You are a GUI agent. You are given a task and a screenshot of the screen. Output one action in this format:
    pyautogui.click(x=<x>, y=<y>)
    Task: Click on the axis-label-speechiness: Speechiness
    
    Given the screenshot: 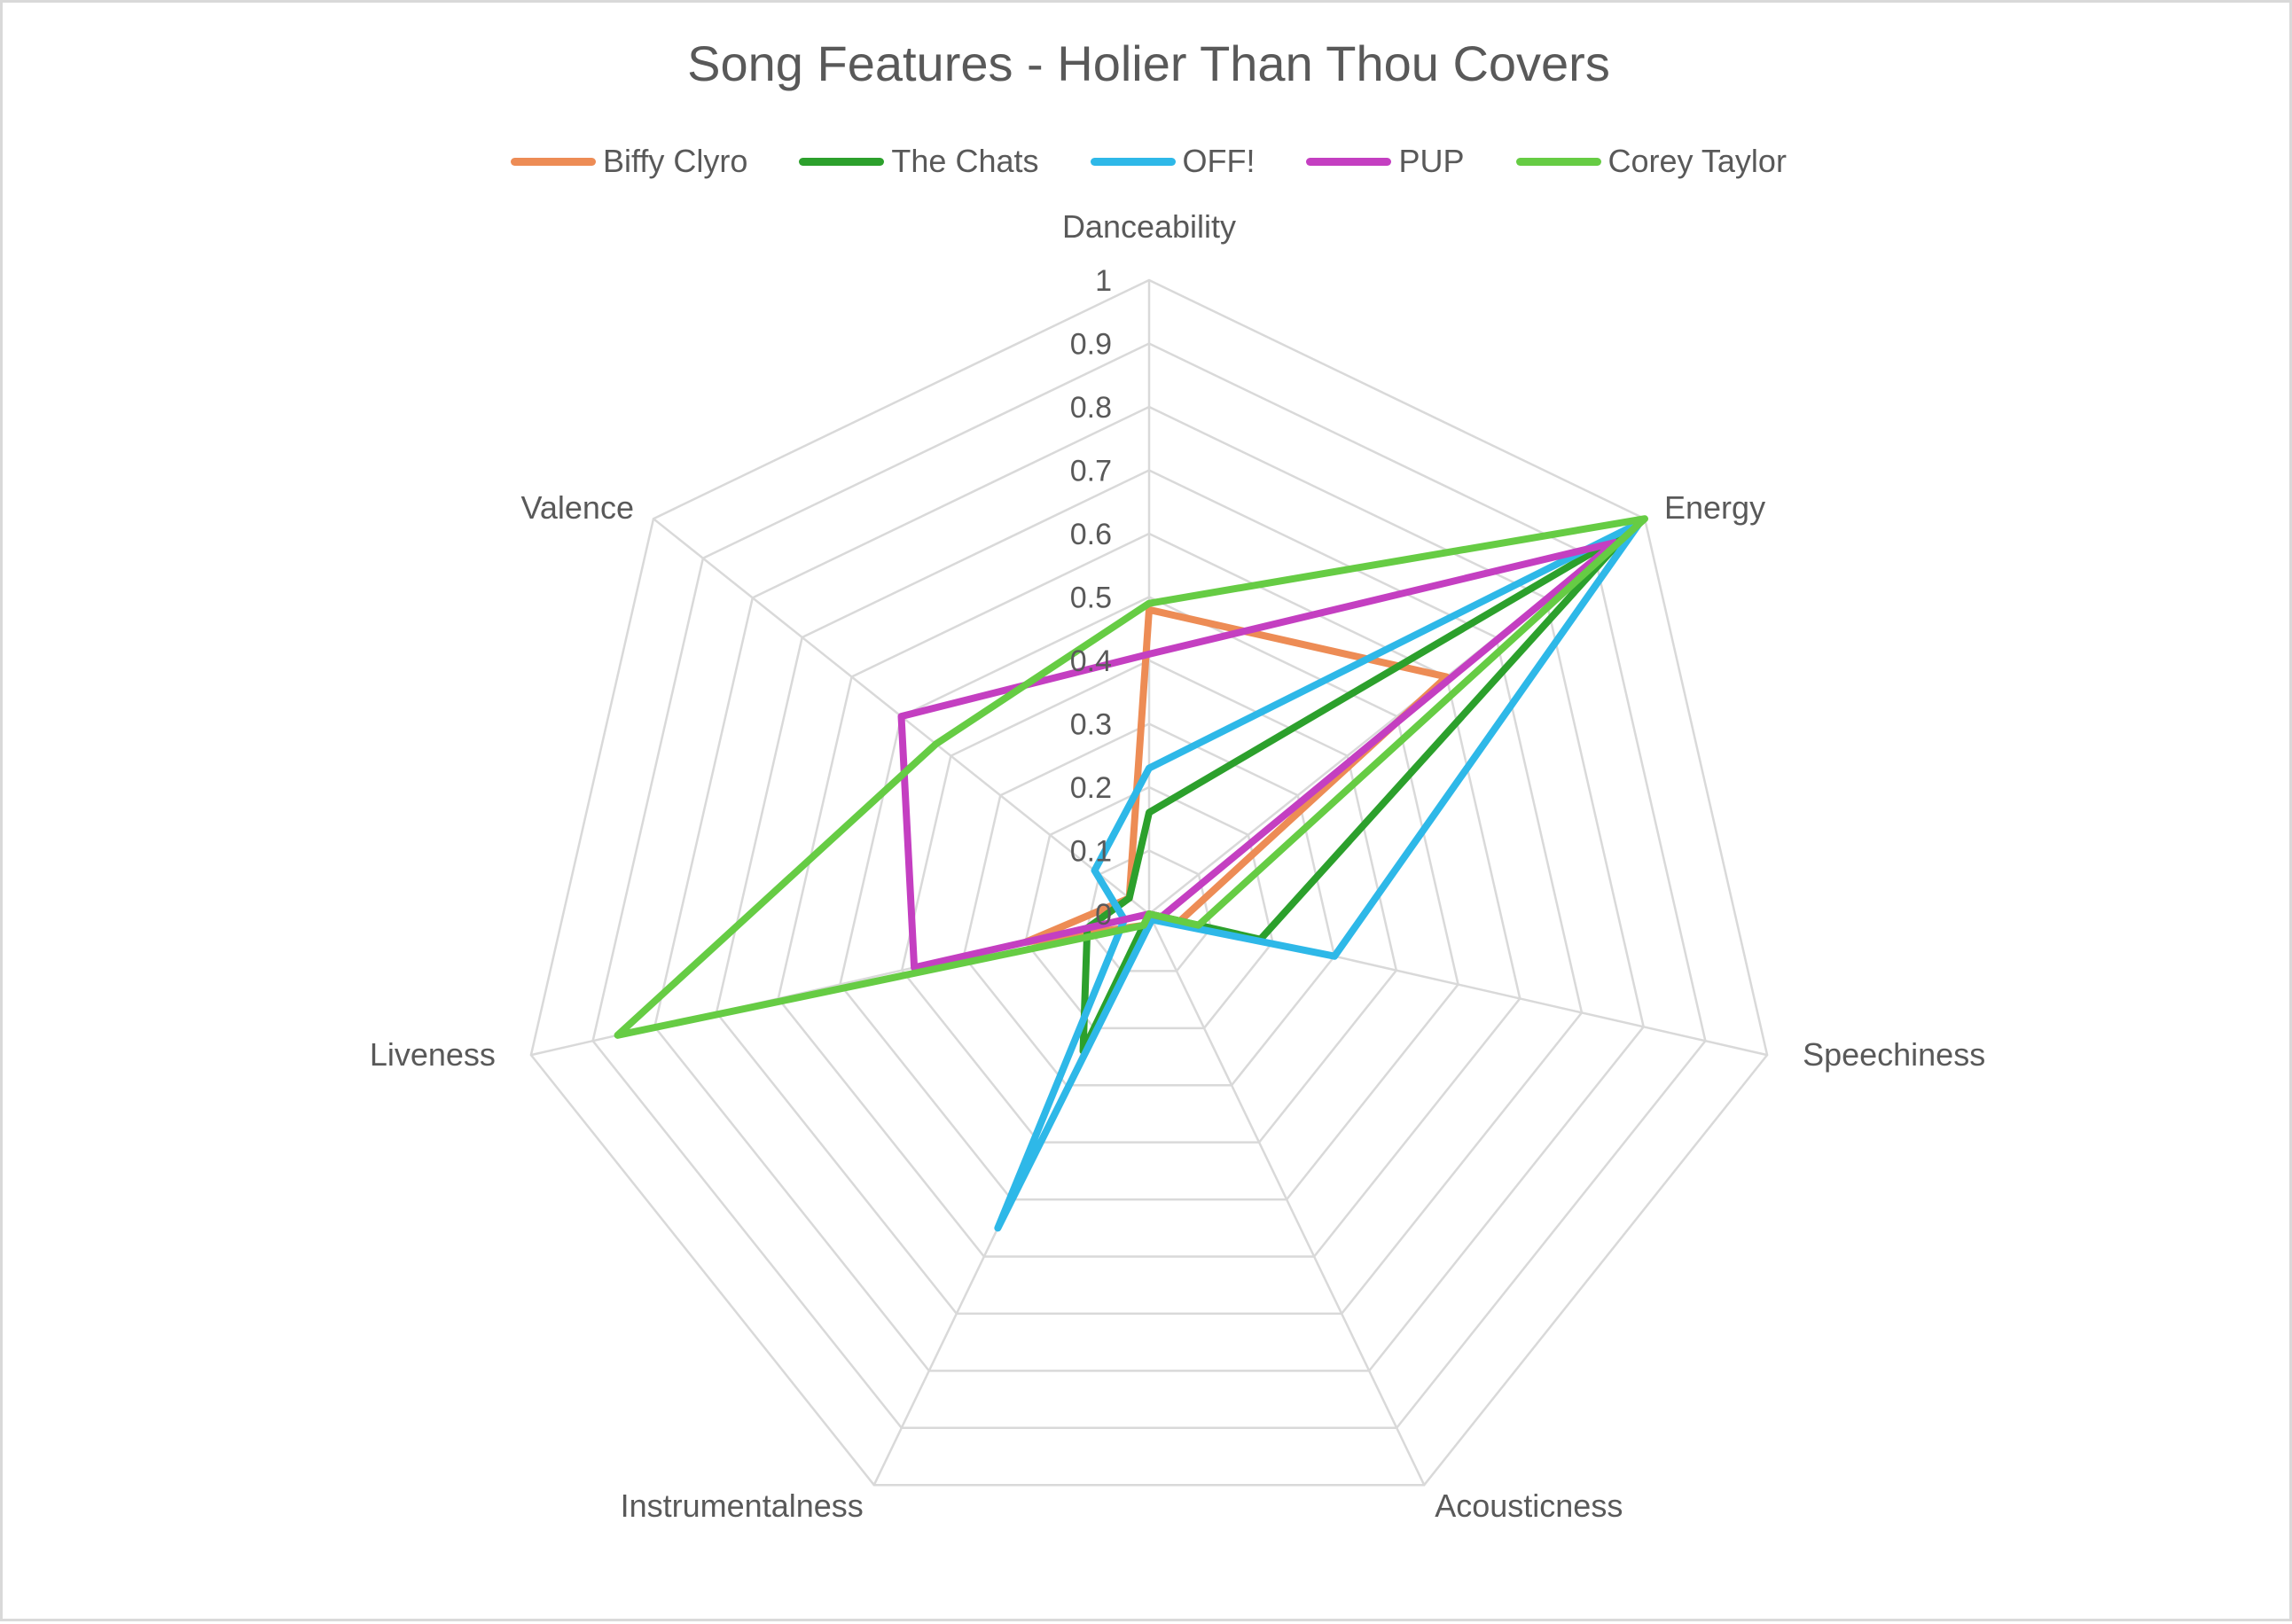 What is the action you would take?
    pyautogui.click(x=1894, y=1054)
    